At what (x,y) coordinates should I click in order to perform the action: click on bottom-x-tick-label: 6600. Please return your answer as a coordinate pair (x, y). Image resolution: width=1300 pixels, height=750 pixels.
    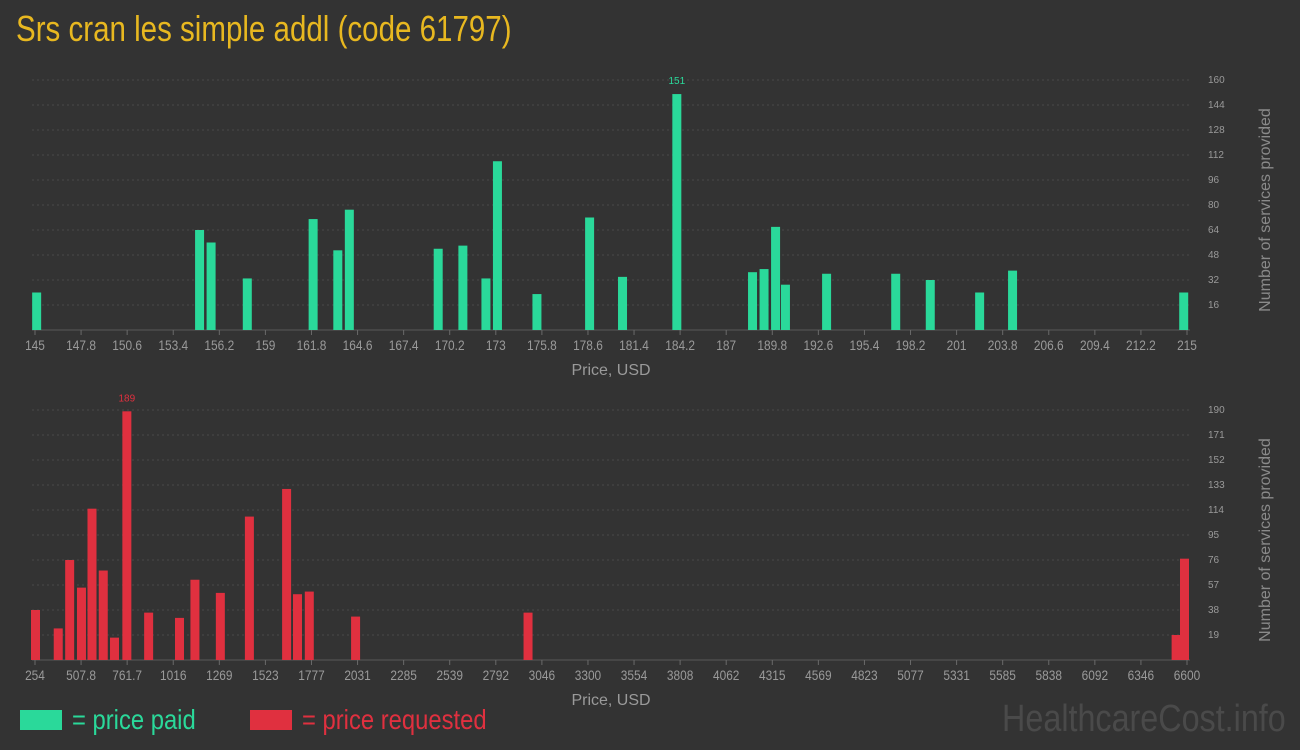
    Looking at the image, I should click on (1187, 675).